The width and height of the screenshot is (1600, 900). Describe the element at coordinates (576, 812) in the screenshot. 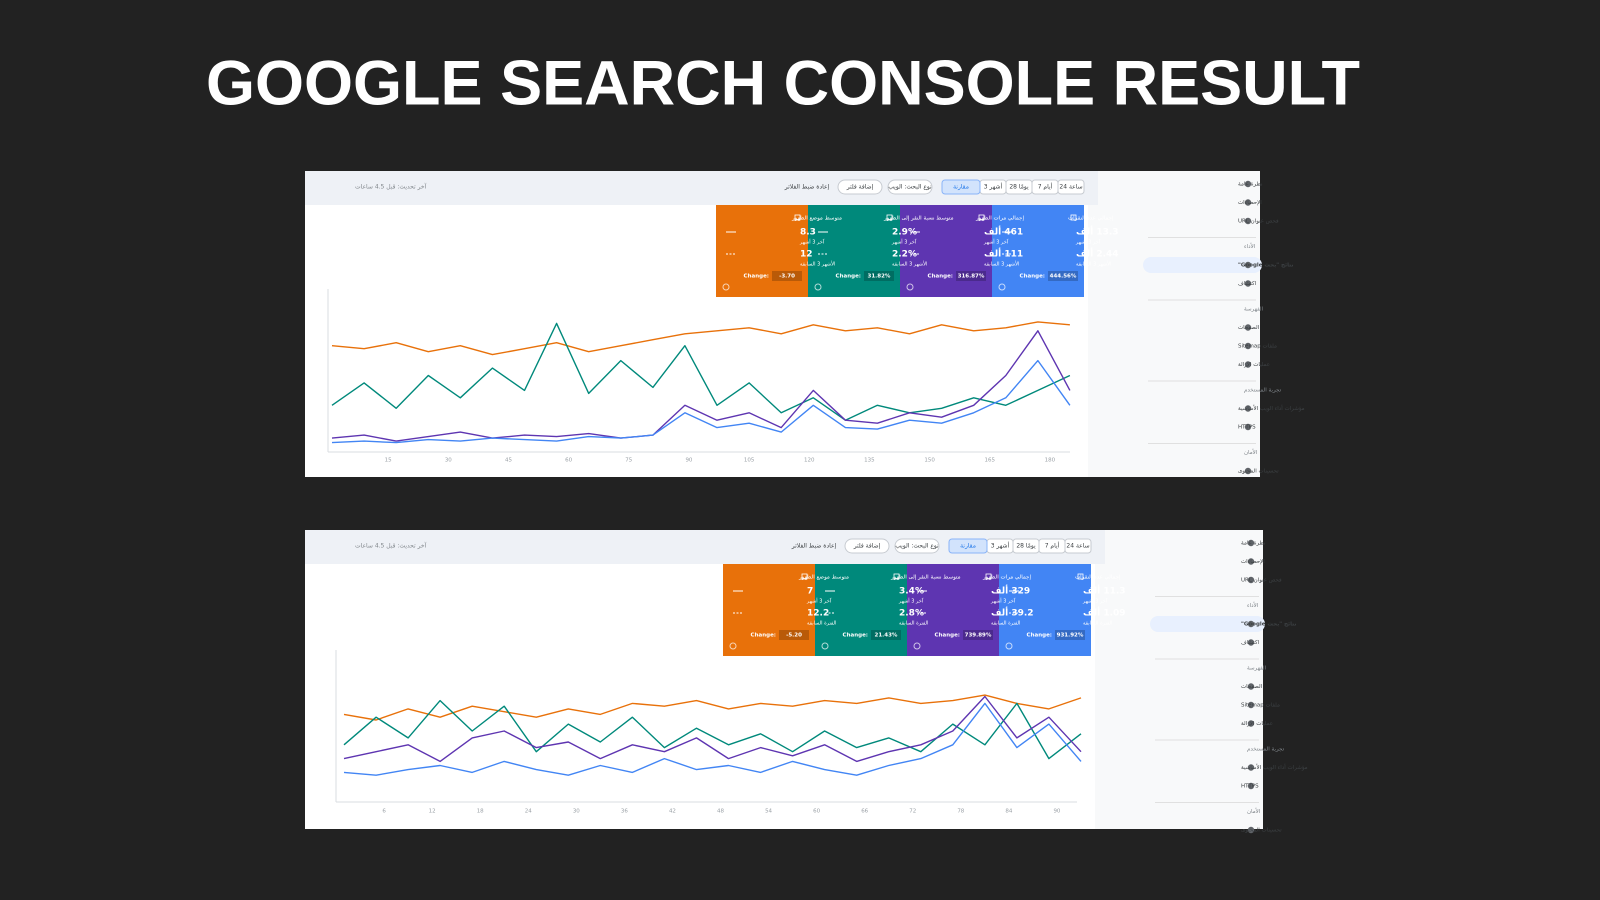

I see `x-tick-label: 30` at that location.